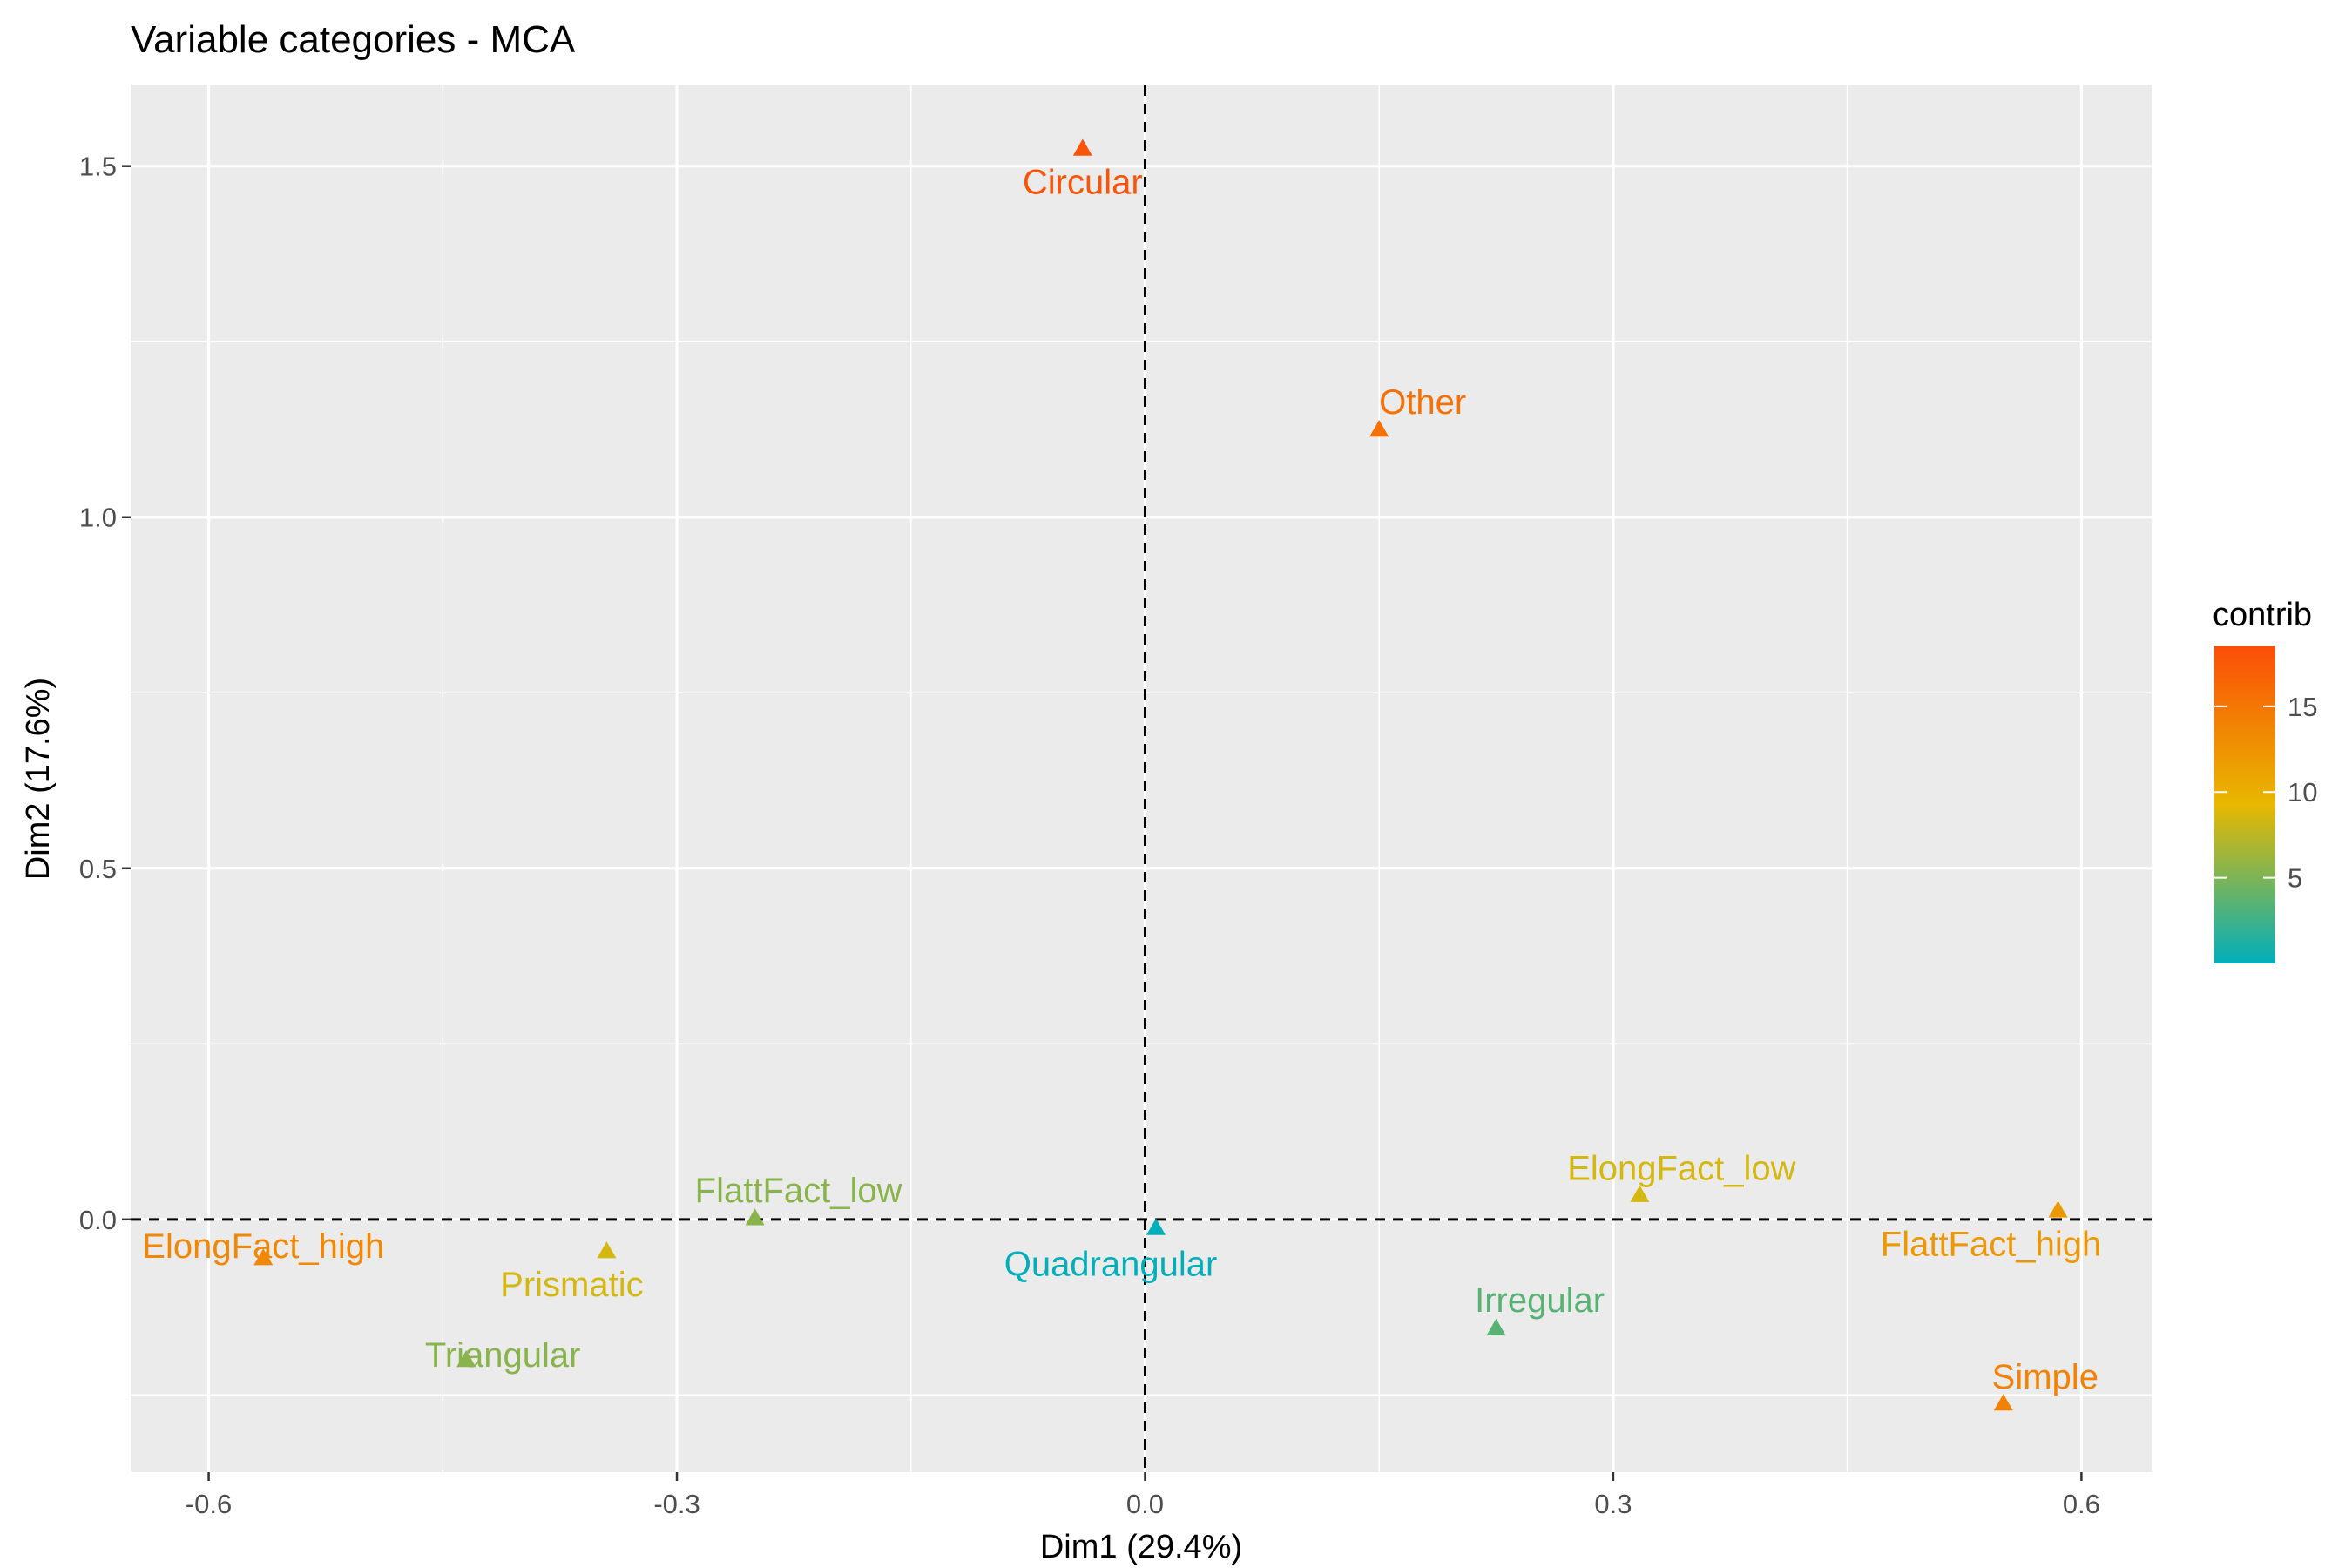 This screenshot has width=2352, height=1568. What do you see at coordinates (98, 518) in the screenshot?
I see `y-tick-label: 1.0` at bounding box center [98, 518].